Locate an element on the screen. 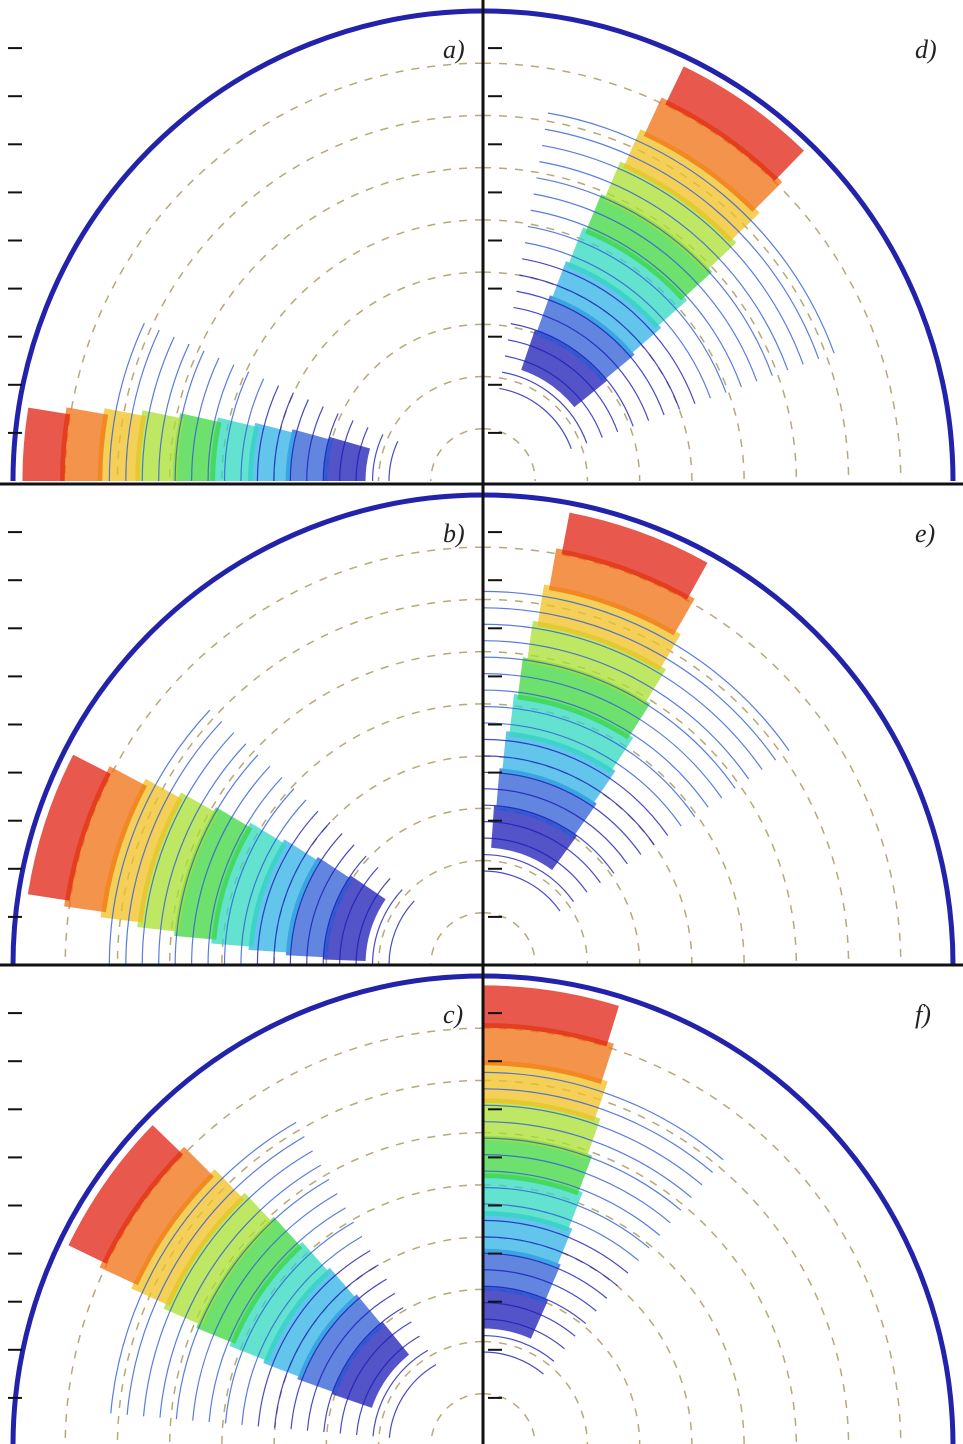 Image resolution: width=963 pixels, height=1444 pixels. panel-label-d: d) is located at coordinates (926, 49).